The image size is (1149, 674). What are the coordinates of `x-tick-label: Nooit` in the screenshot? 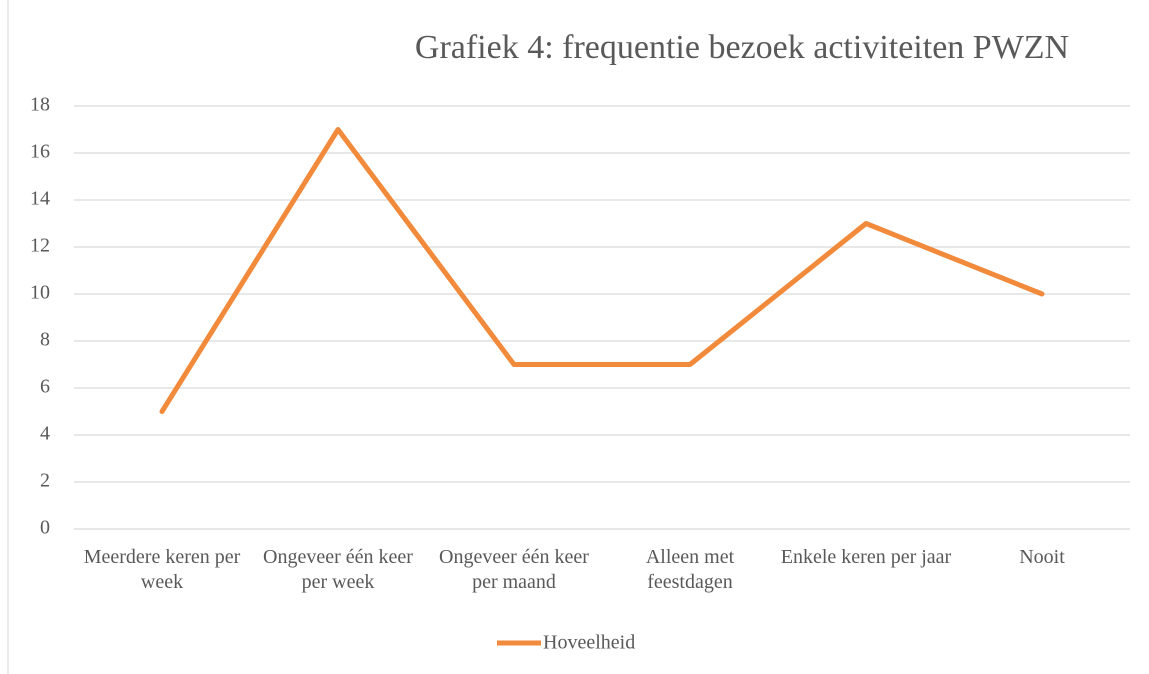 It's located at (1042, 557).